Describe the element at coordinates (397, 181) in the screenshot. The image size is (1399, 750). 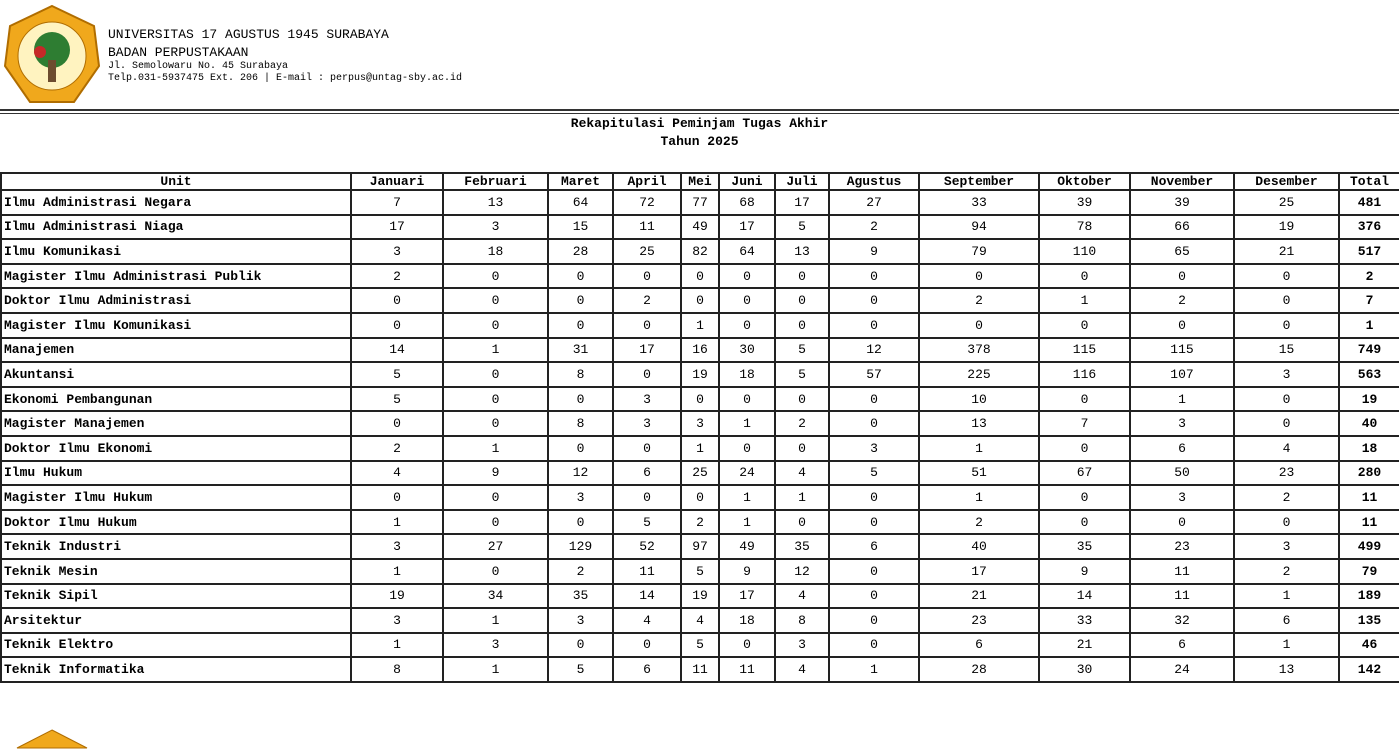
I see `column-header: Januari` at that location.